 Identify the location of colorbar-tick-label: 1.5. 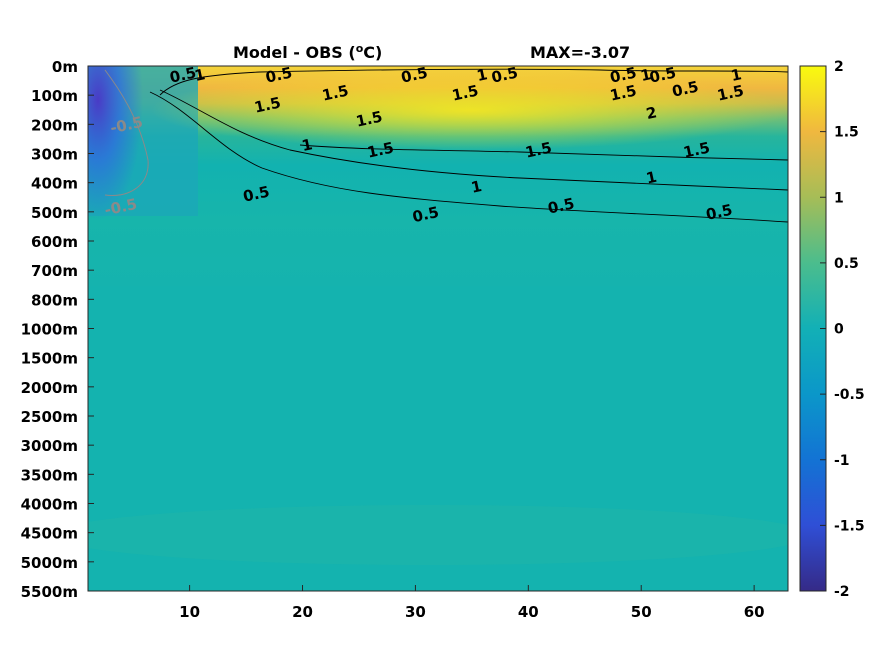
(846, 133).